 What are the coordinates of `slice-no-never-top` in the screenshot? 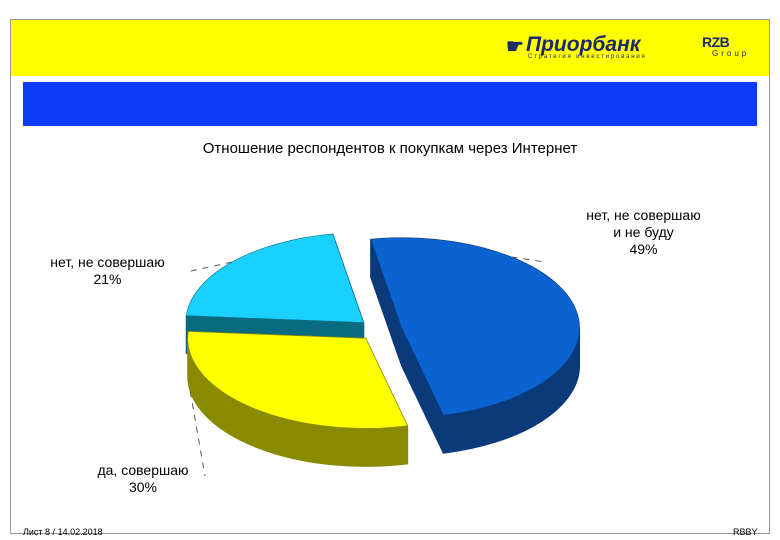 It's located at (475, 326).